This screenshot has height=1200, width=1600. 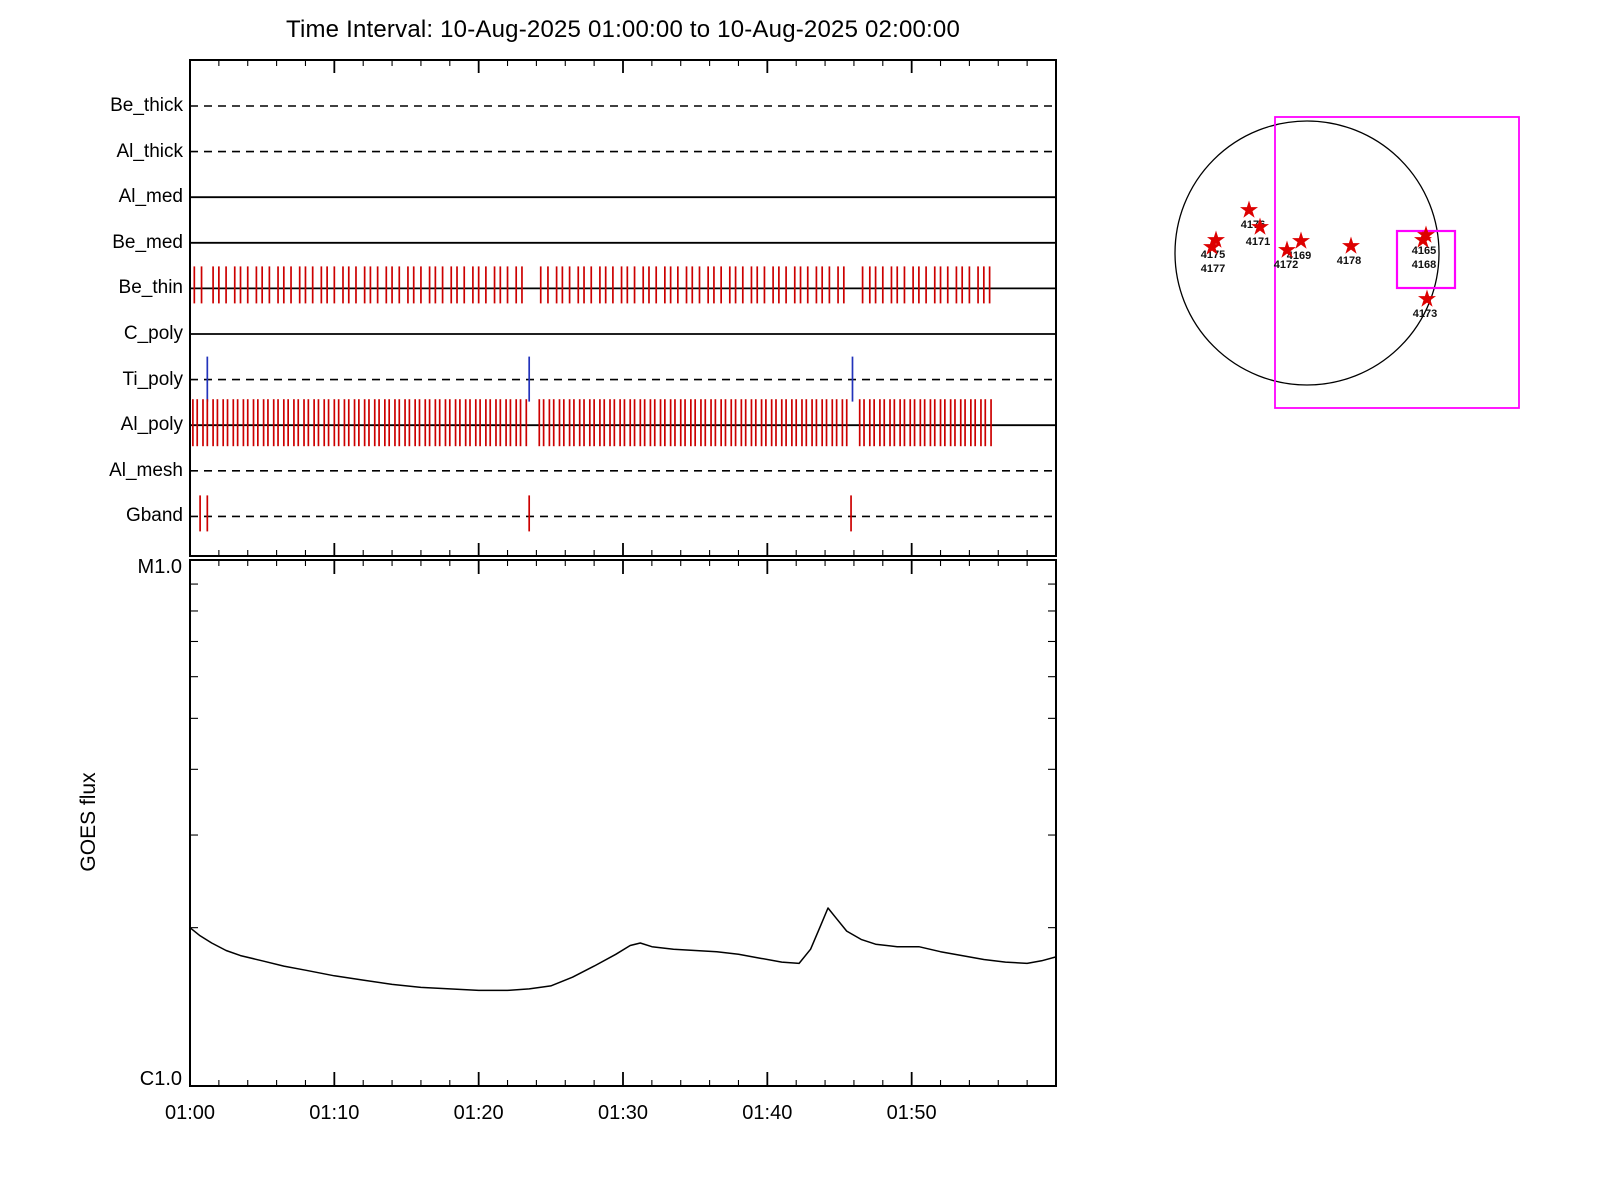 I want to click on active-region-label-4178: 4178, so click(x=1349, y=261).